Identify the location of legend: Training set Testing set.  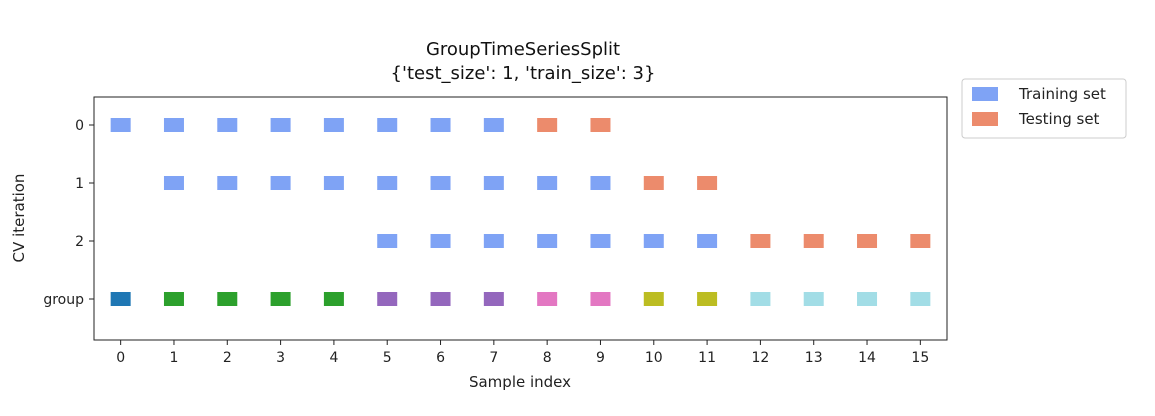
(1044, 108).